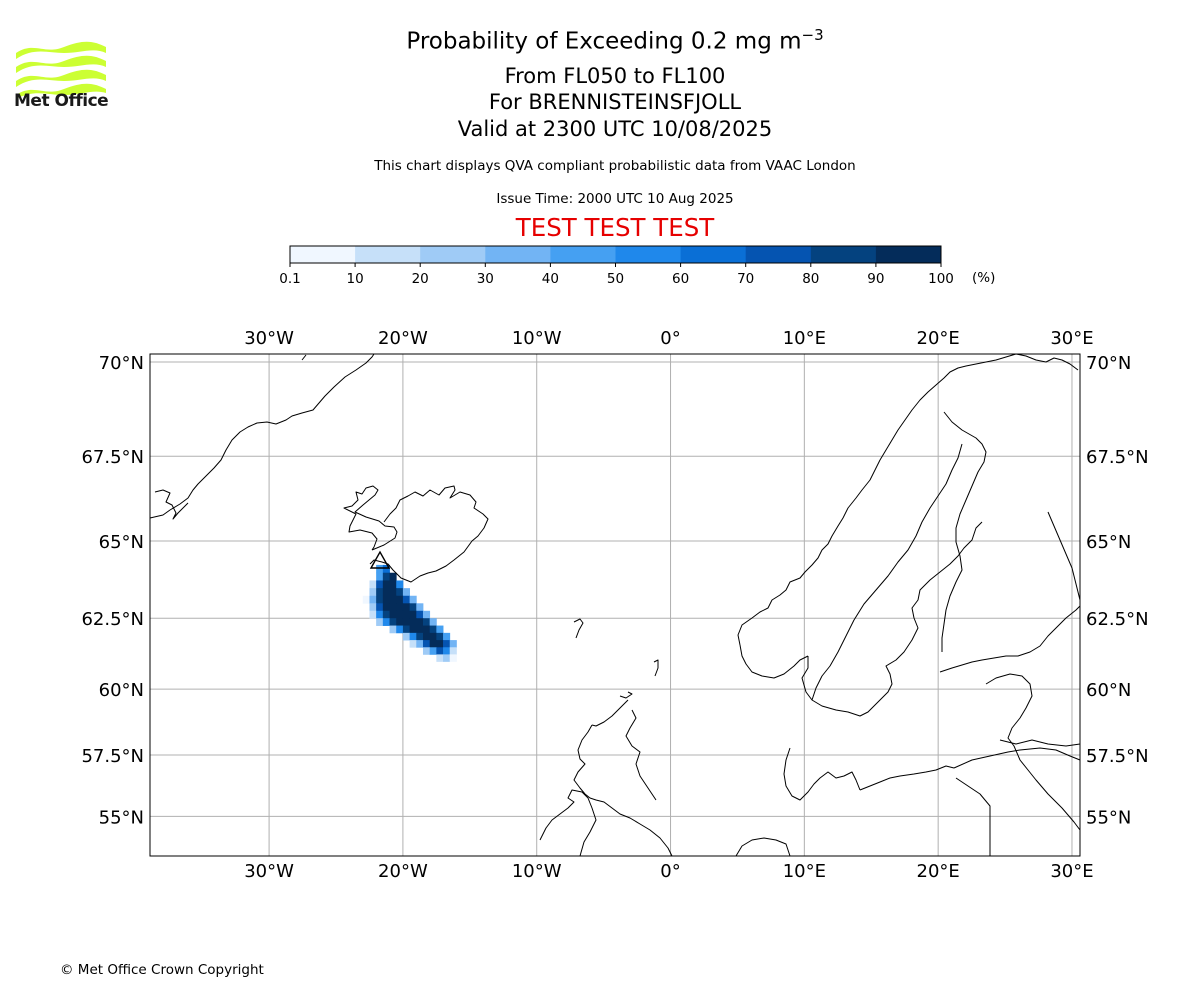 This screenshot has width=1200, height=1000. Describe the element at coordinates (1017, 758) in the screenshot. I see `border-baltic-states` at that location.